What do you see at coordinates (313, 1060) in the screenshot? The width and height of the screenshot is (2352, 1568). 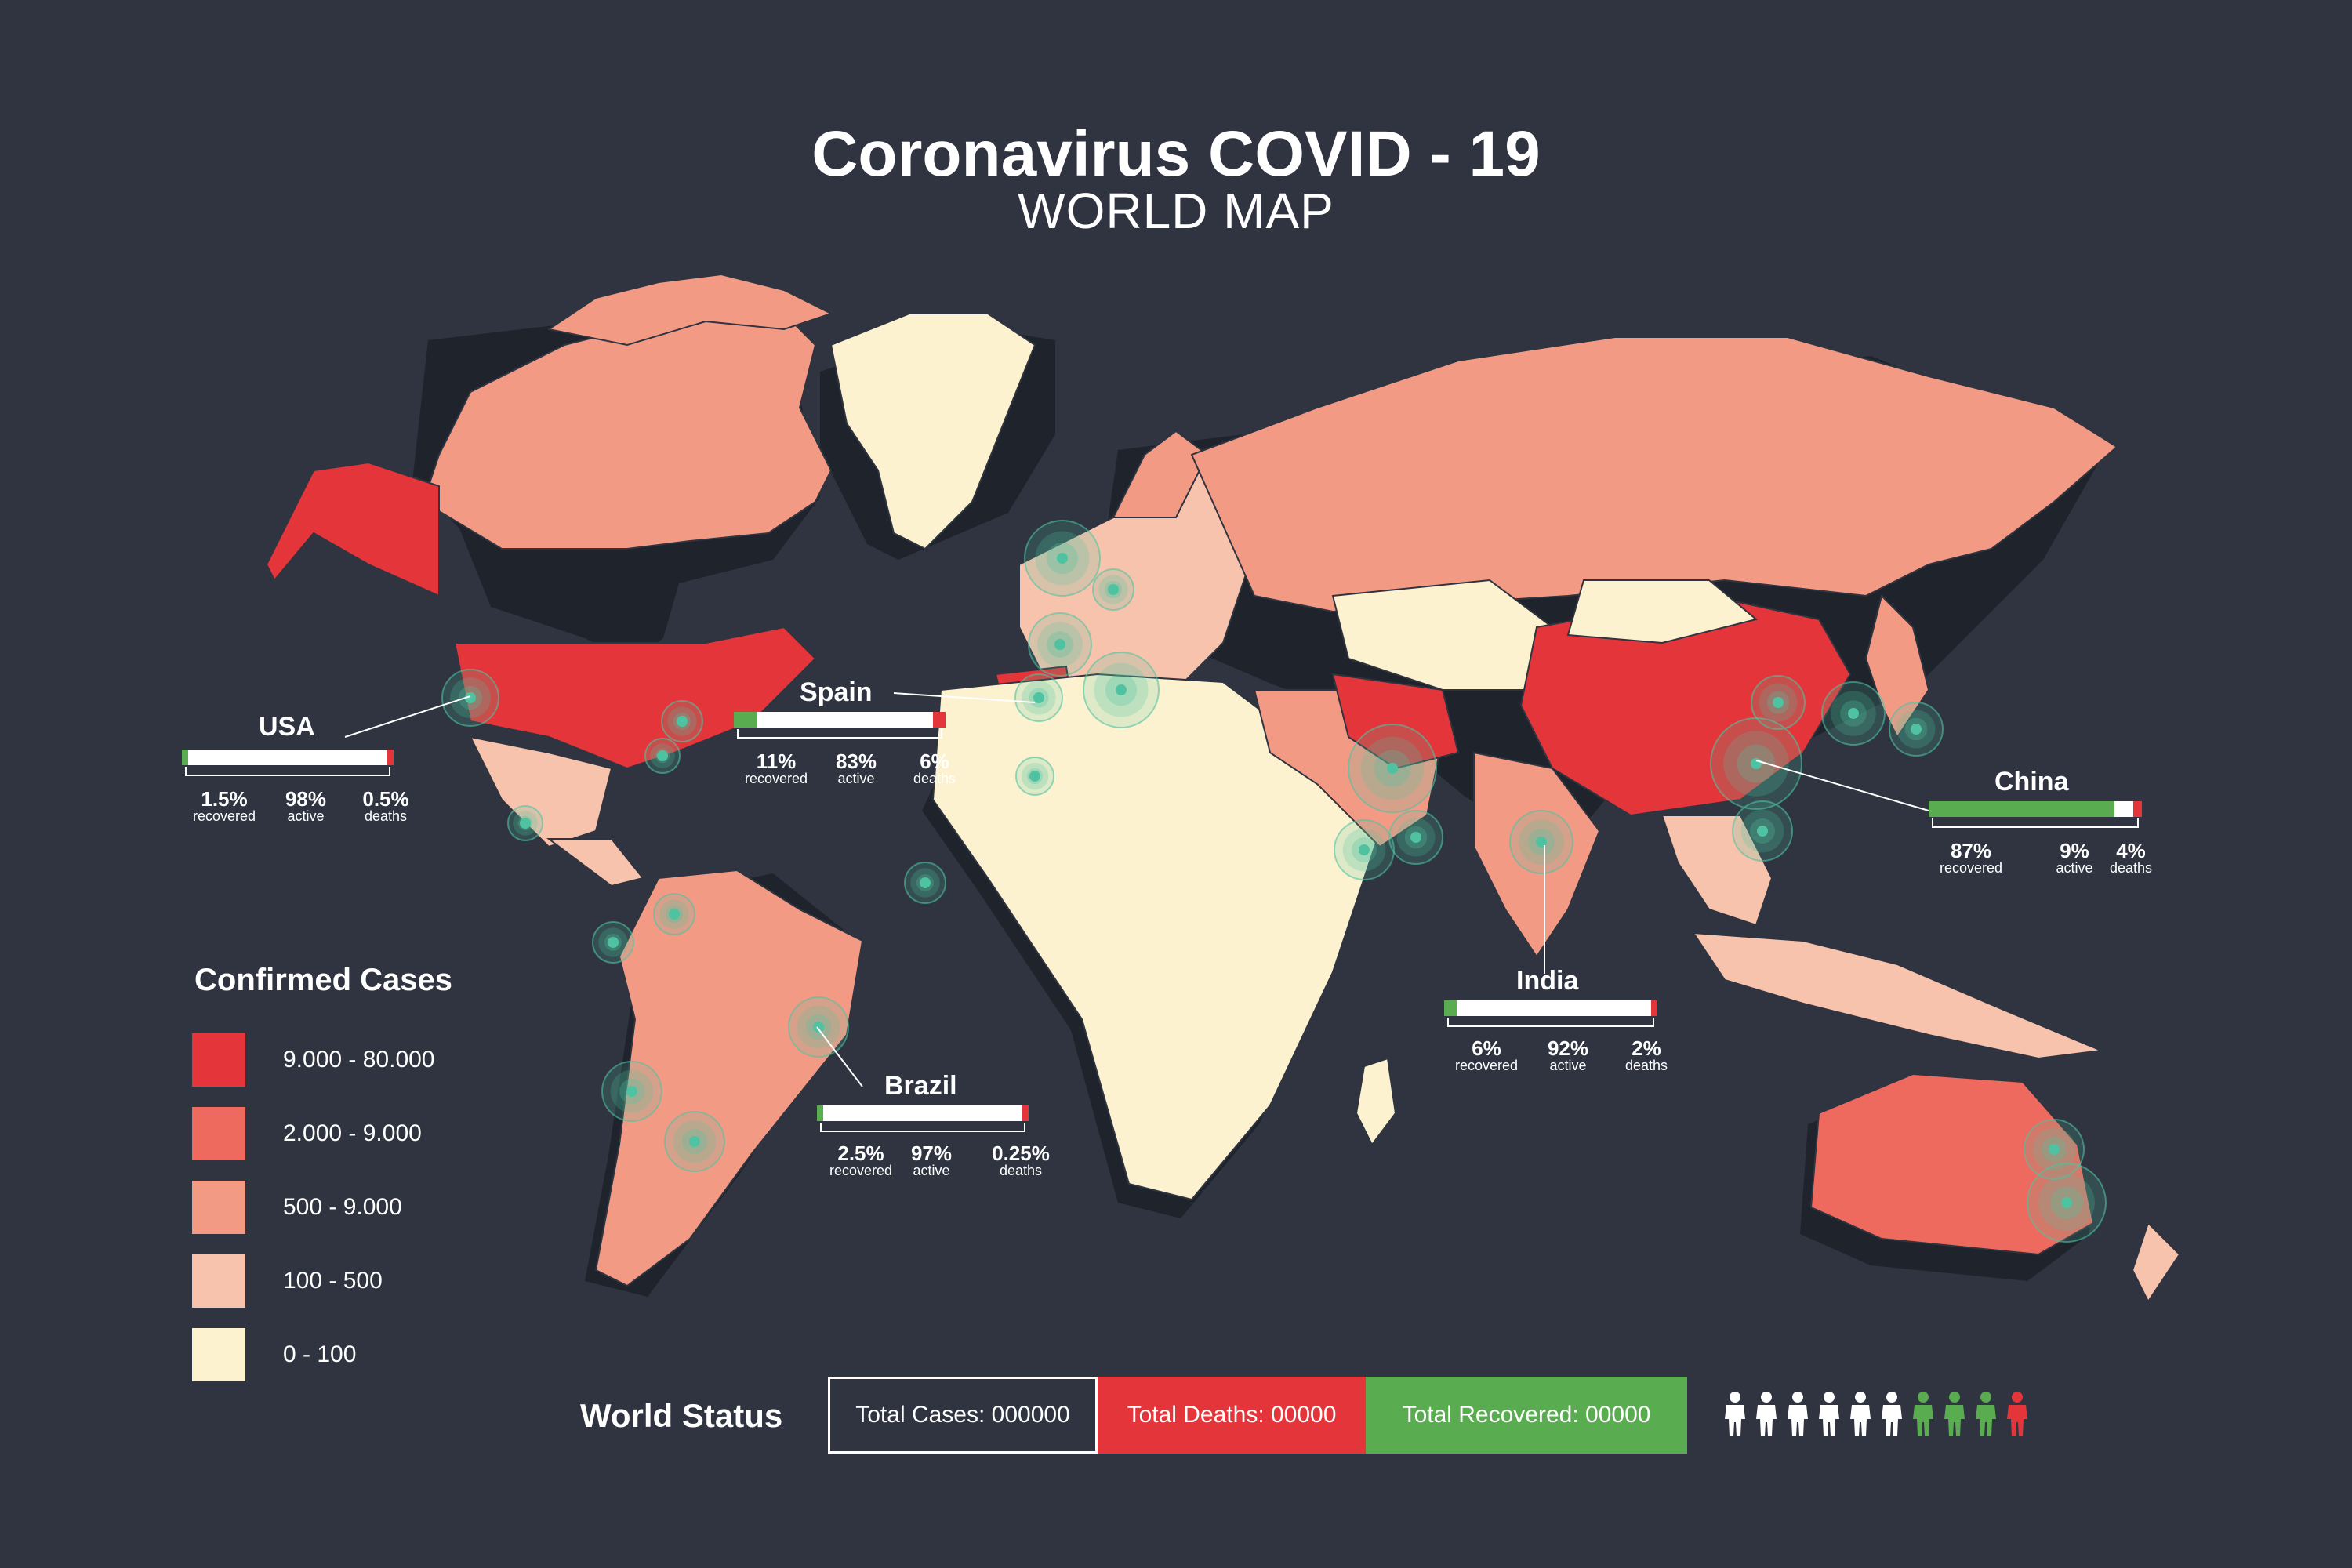 I see `legend-item: 9.000 - 80.000` at bounding box center [313, 1060].